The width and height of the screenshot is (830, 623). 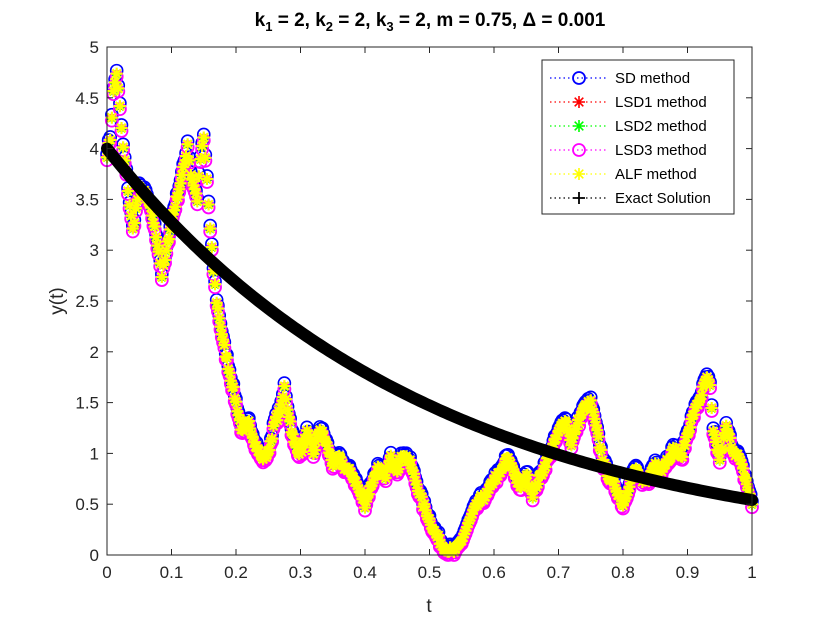 I want to click on legend-box, so click(x=638, y=137).